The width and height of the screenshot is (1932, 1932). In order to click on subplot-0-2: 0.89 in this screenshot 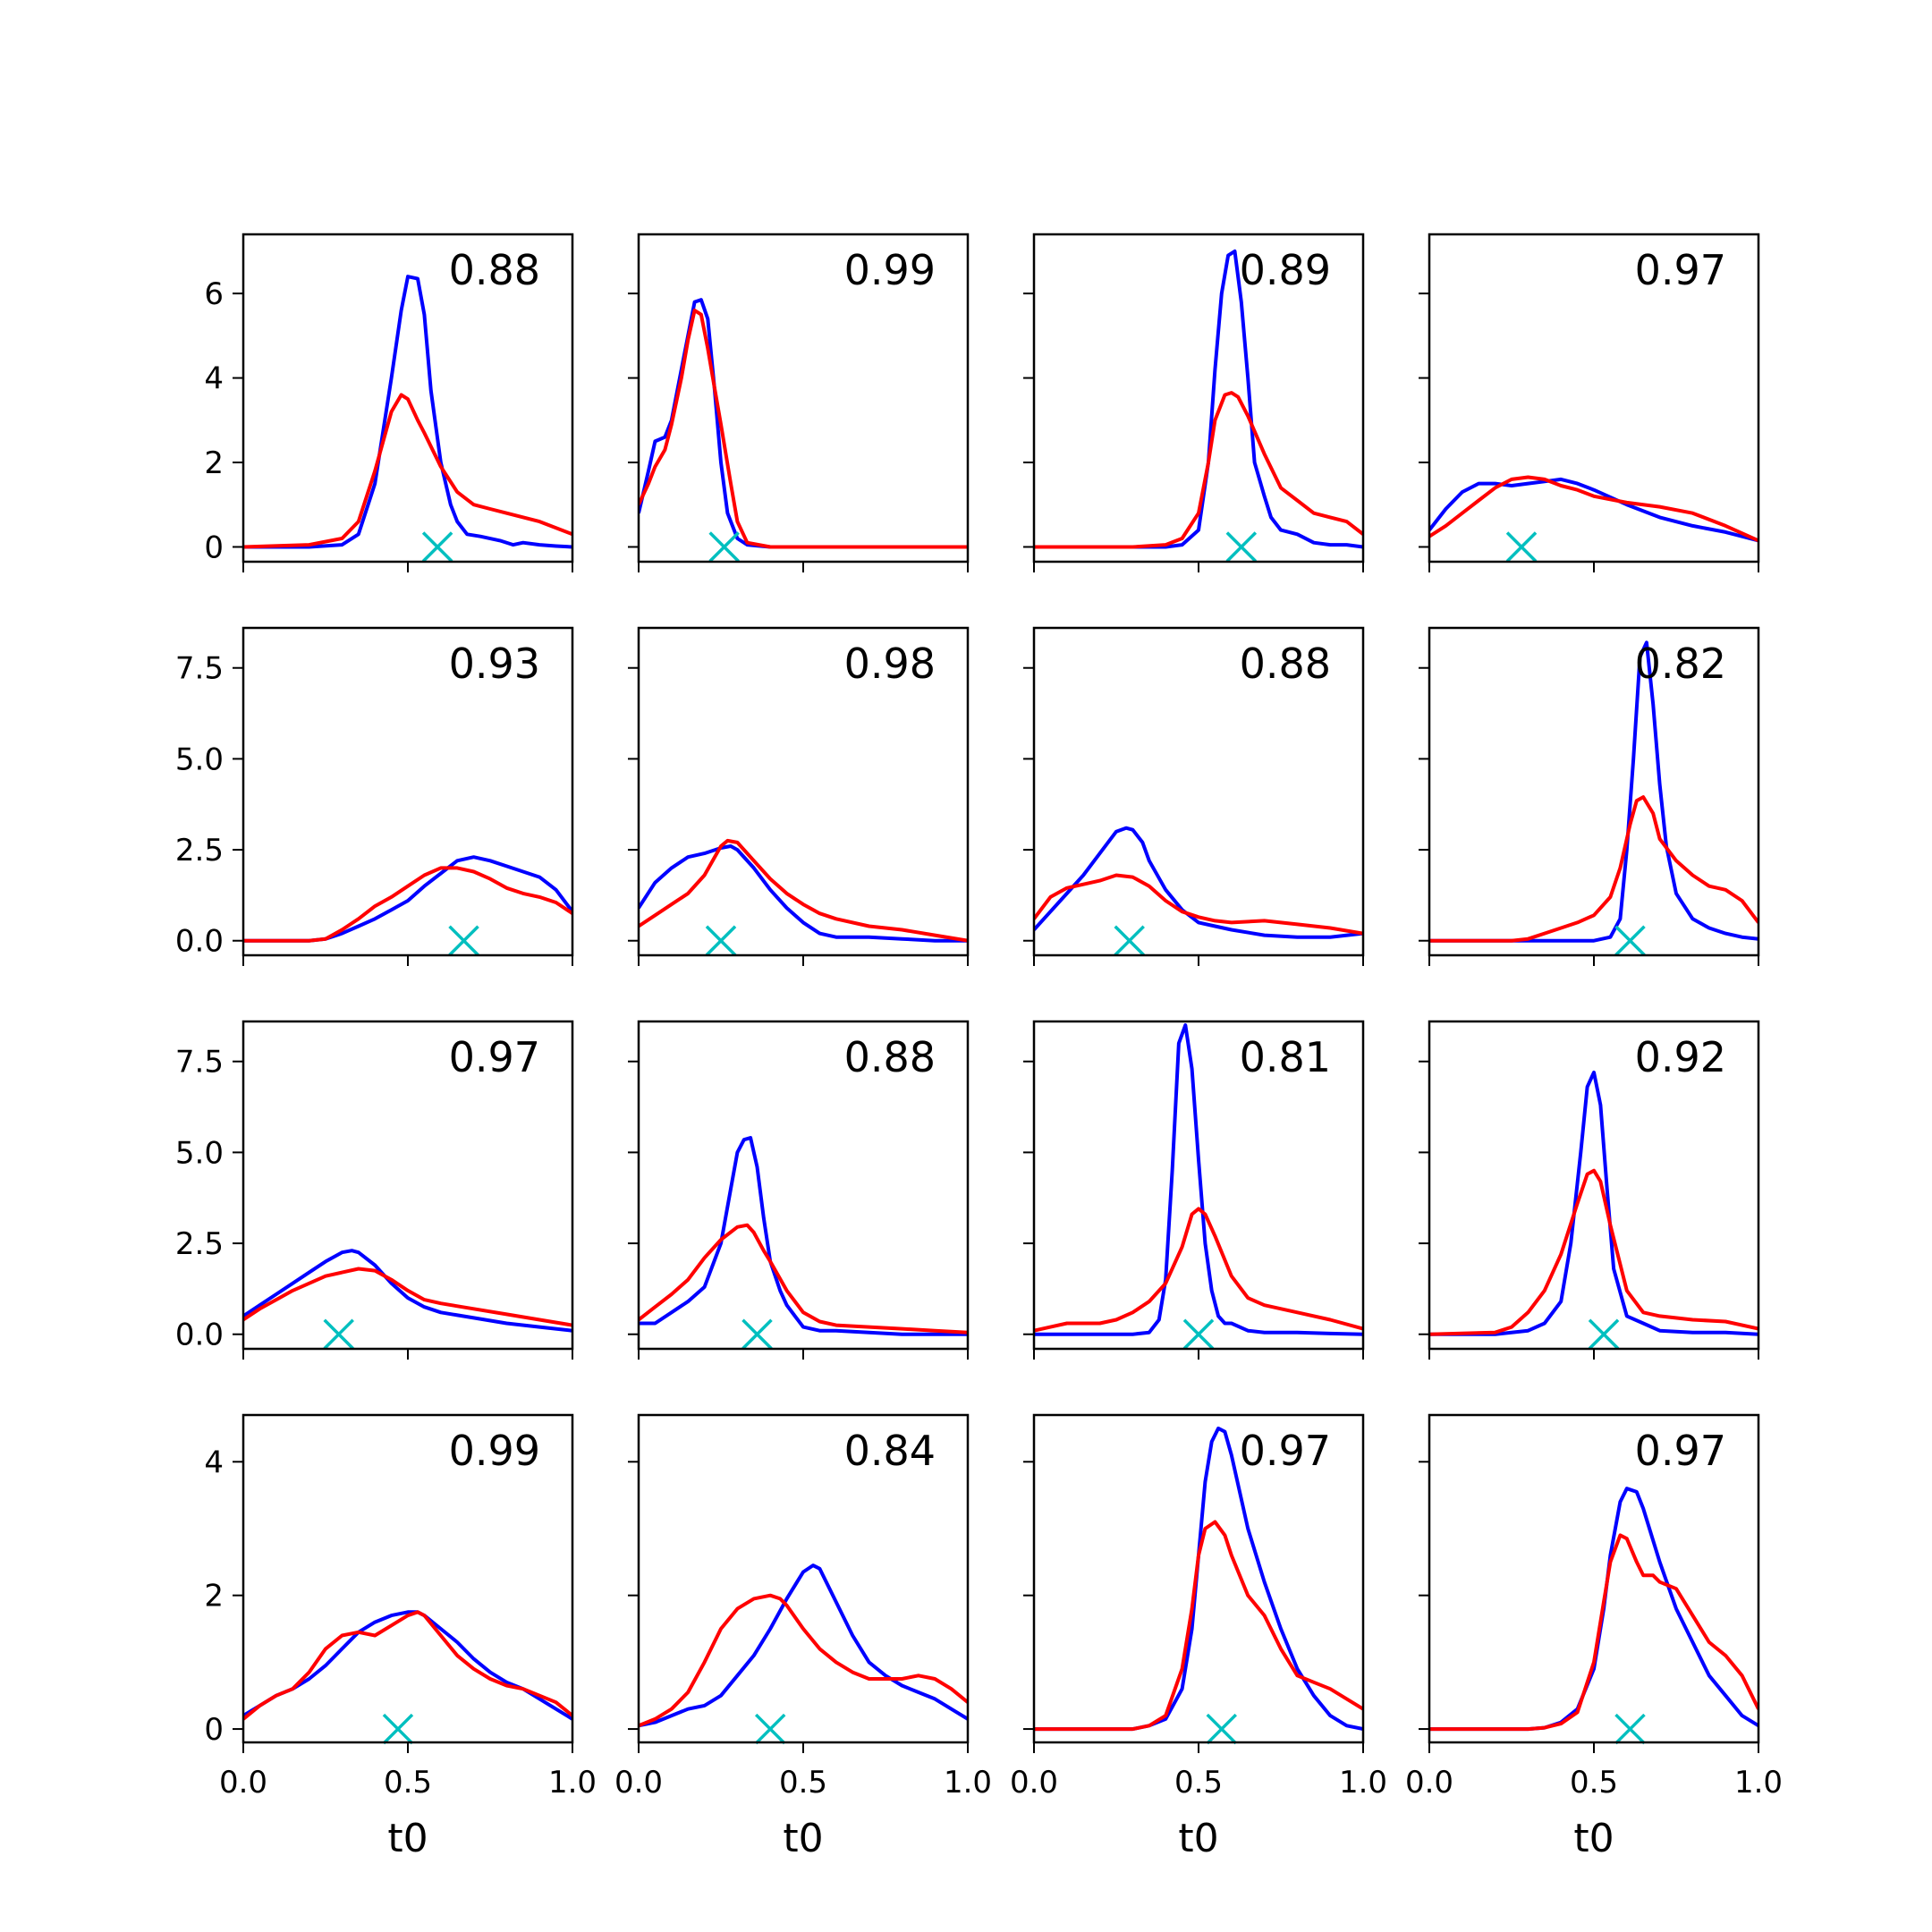, I will do `click(1194, 402)`.